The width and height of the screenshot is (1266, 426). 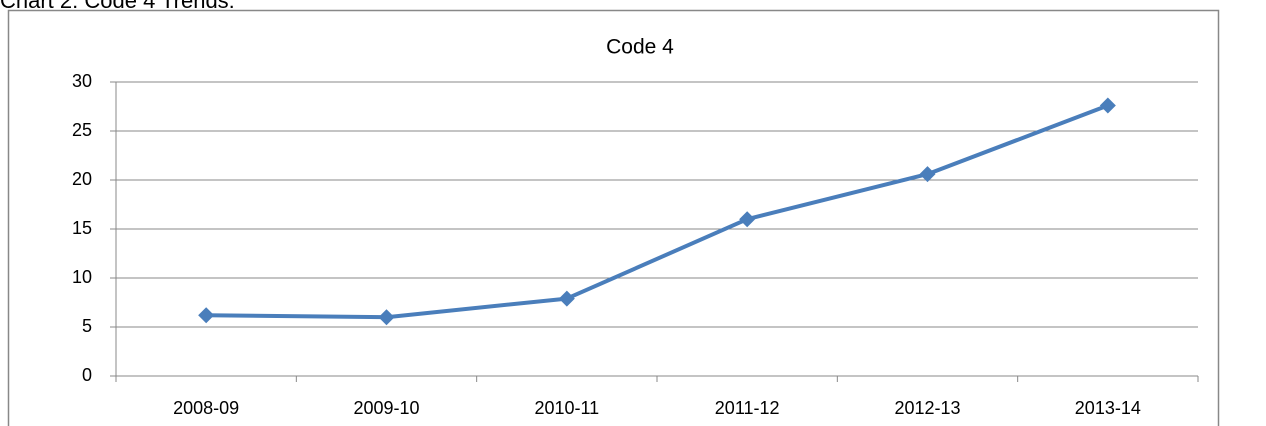 What do you see at coordinates (927, 408) in the screenshot?
I see `x-tick-label: 2012-13` at bounding box center [927, 408].